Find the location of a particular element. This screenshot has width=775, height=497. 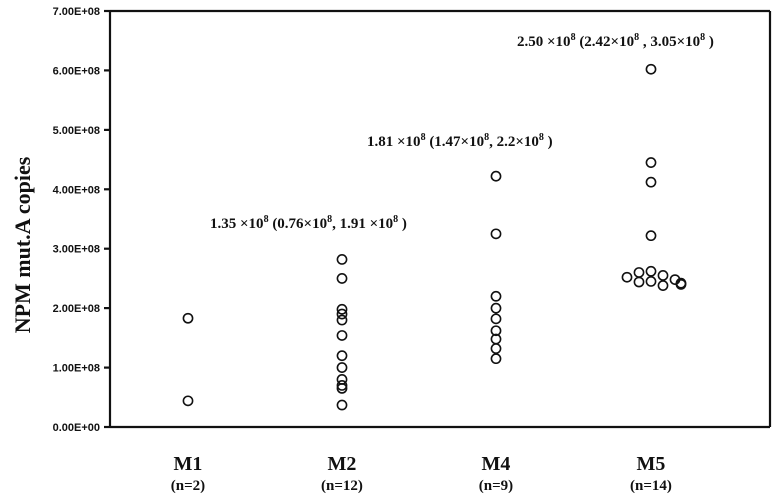

annotation-m4: 1.81 ×108 (1.47×108, 2.2×108 ) is located at coordinates (460, 141).